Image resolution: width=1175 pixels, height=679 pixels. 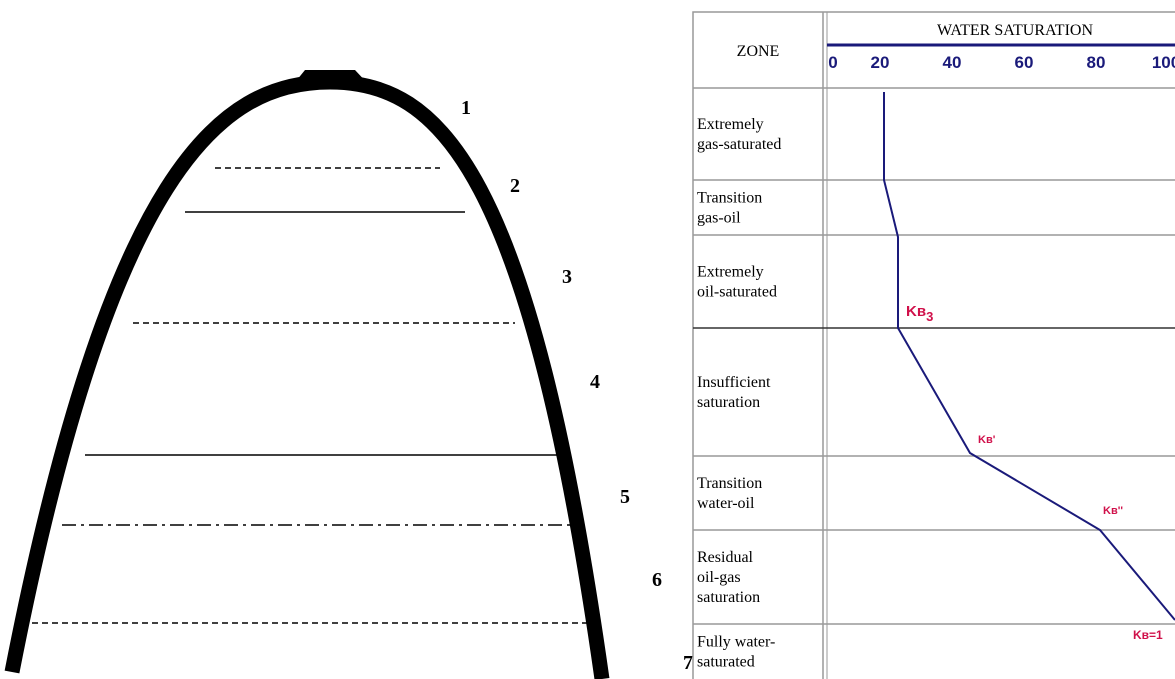 I want to click on curve-label-subscript: 3, so click(x=929, y=316).